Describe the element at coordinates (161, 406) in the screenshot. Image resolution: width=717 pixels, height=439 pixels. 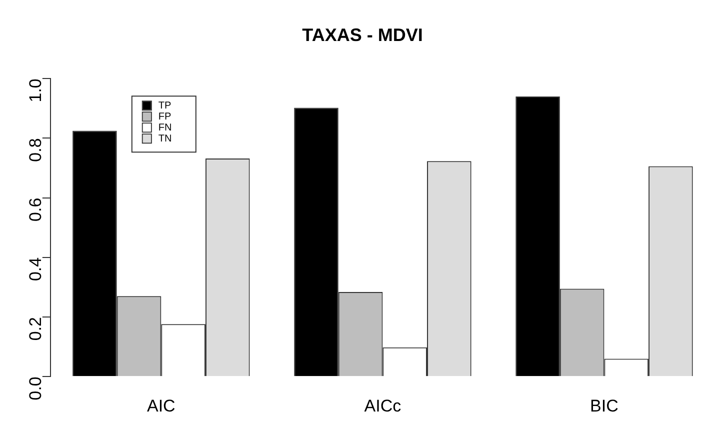
I see `x-tick-label: AIC` at that location.